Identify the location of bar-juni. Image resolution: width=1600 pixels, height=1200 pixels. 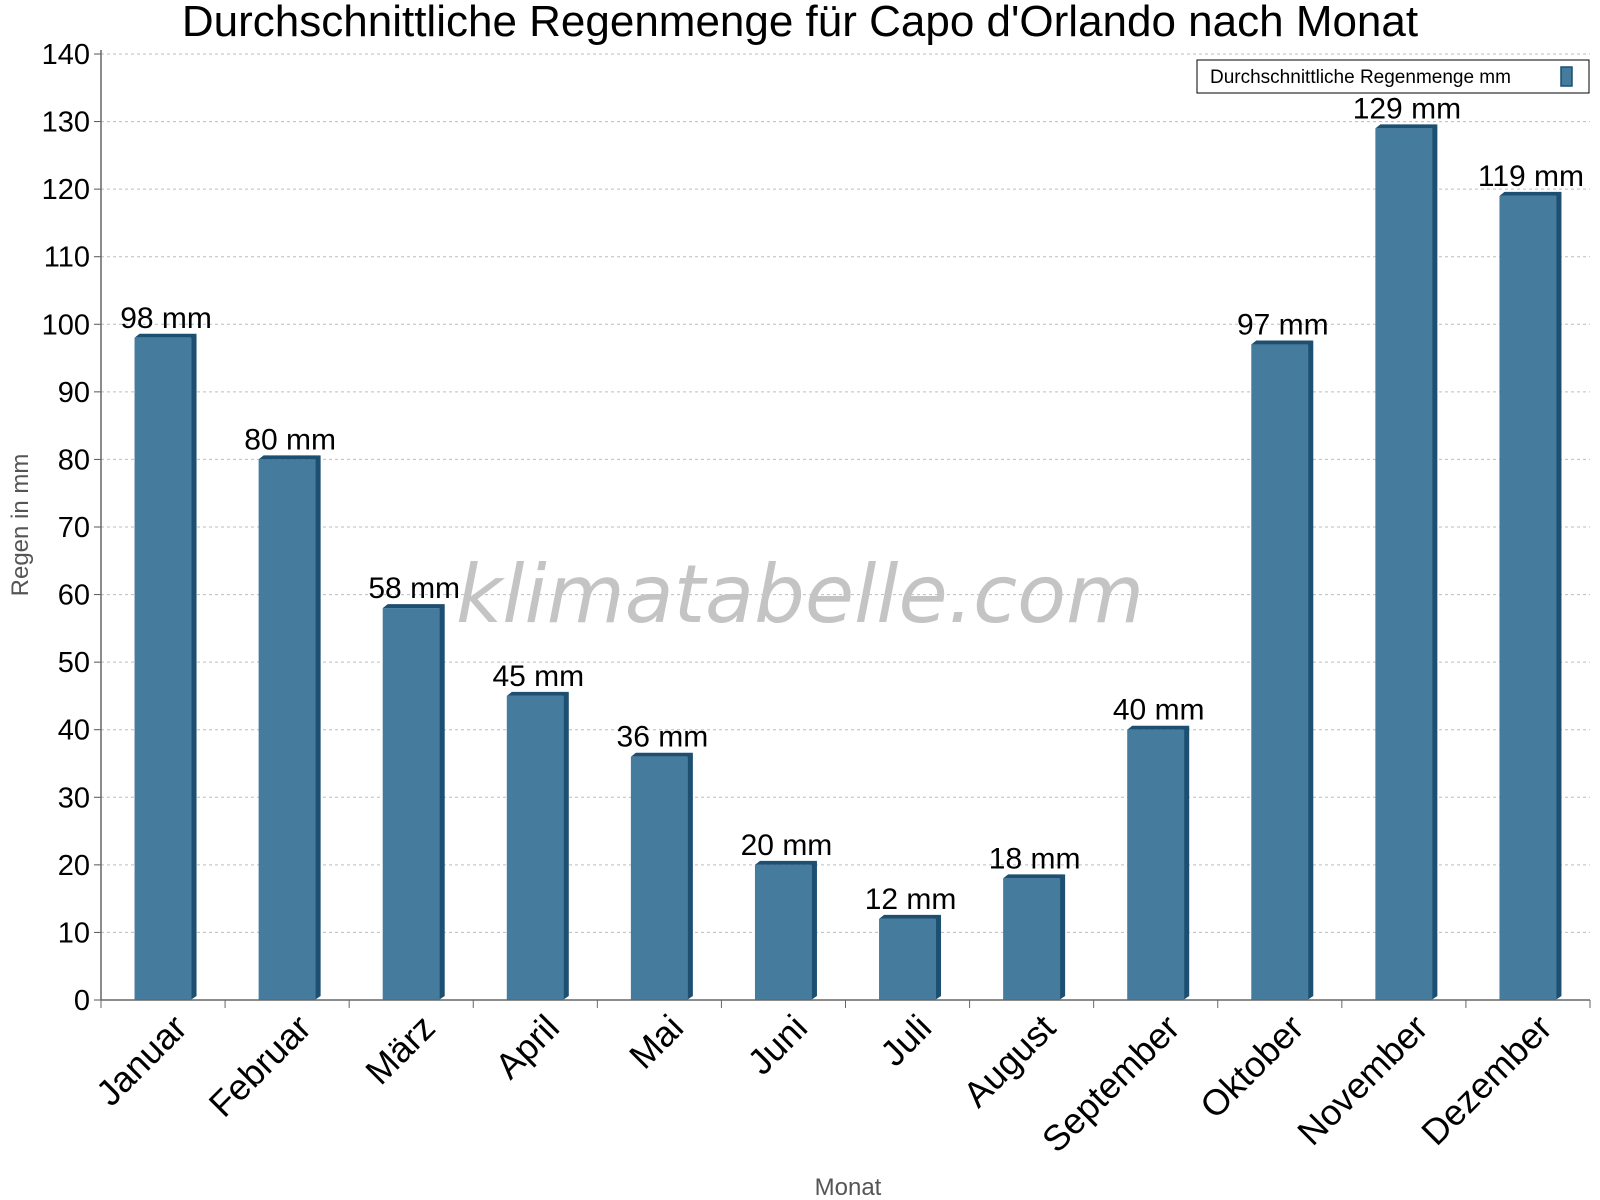
(785, 930).